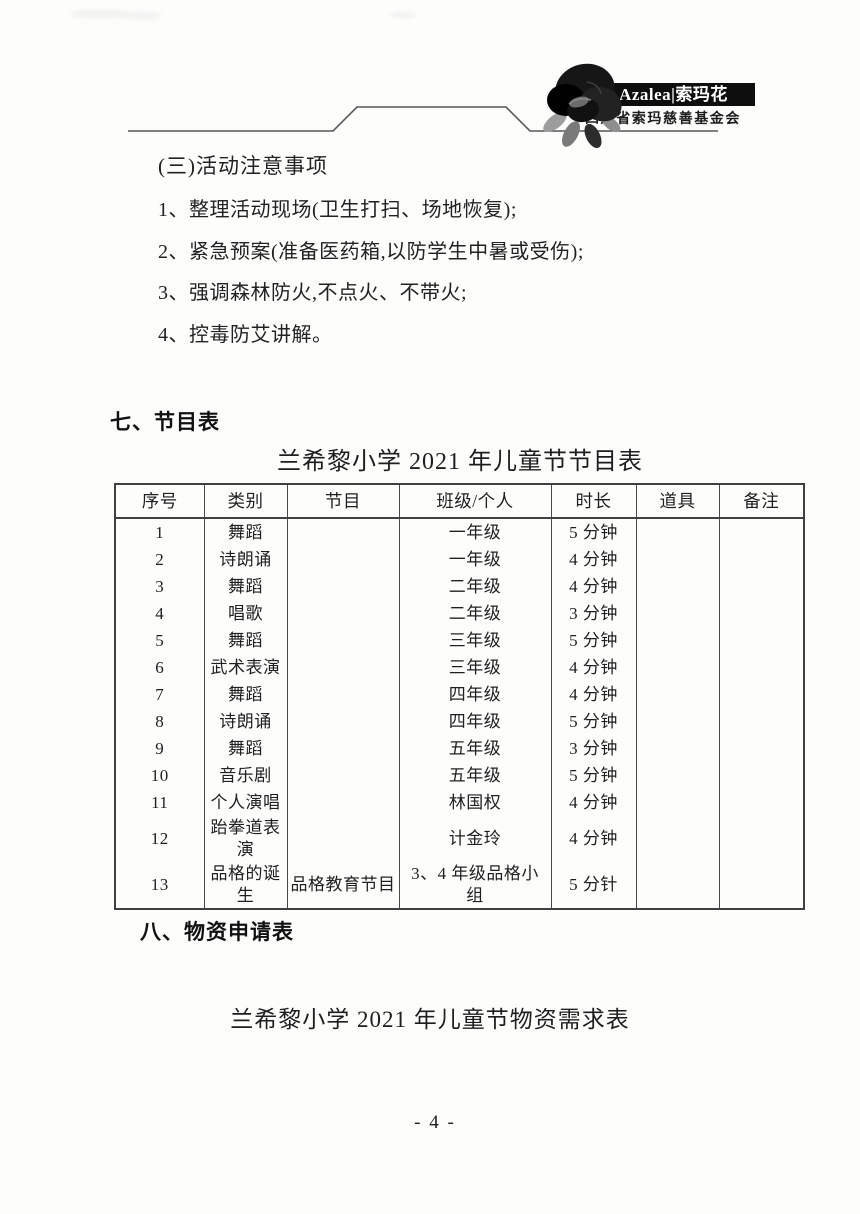 The height and width of the screenshot is (1214, 860). I want to click on table-row: 11 个人演唱 林国权 4 分钟, so click(459, 802).